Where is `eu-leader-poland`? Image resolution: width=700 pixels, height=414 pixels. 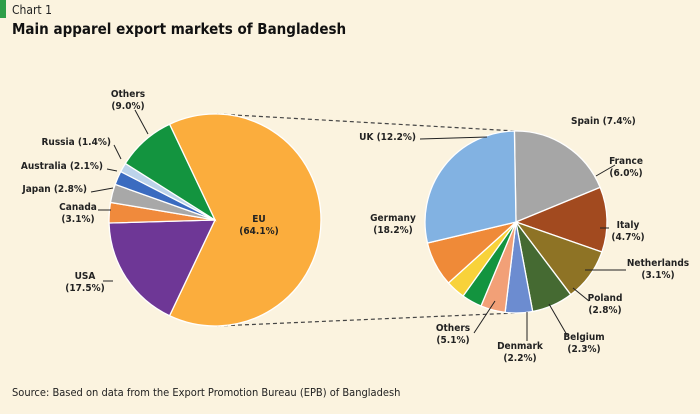
eu-leader-poland is located at coordinates (581, 294).